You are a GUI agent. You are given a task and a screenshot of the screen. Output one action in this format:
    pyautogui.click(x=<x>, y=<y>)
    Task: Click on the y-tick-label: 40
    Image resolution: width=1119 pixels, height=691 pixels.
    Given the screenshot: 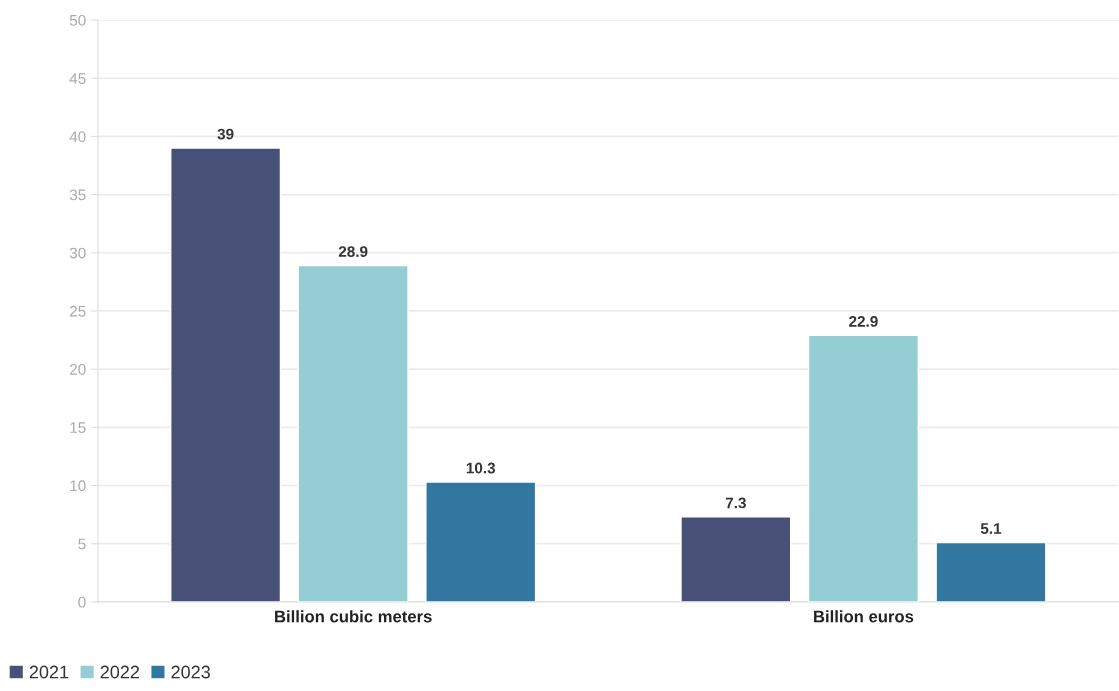 What is the action you would take?
    pyautogui.click(x=77, y=137)
    